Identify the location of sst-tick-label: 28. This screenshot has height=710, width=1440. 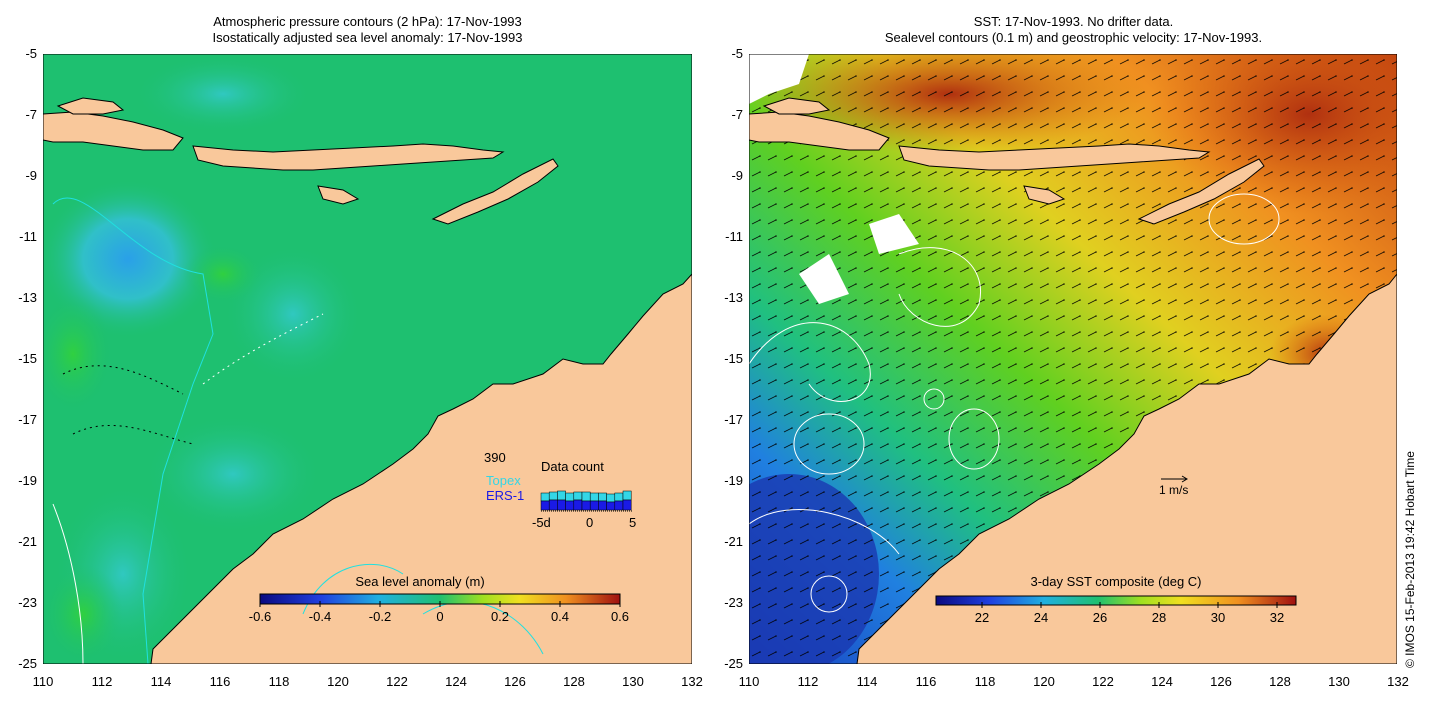
(1159, 617).